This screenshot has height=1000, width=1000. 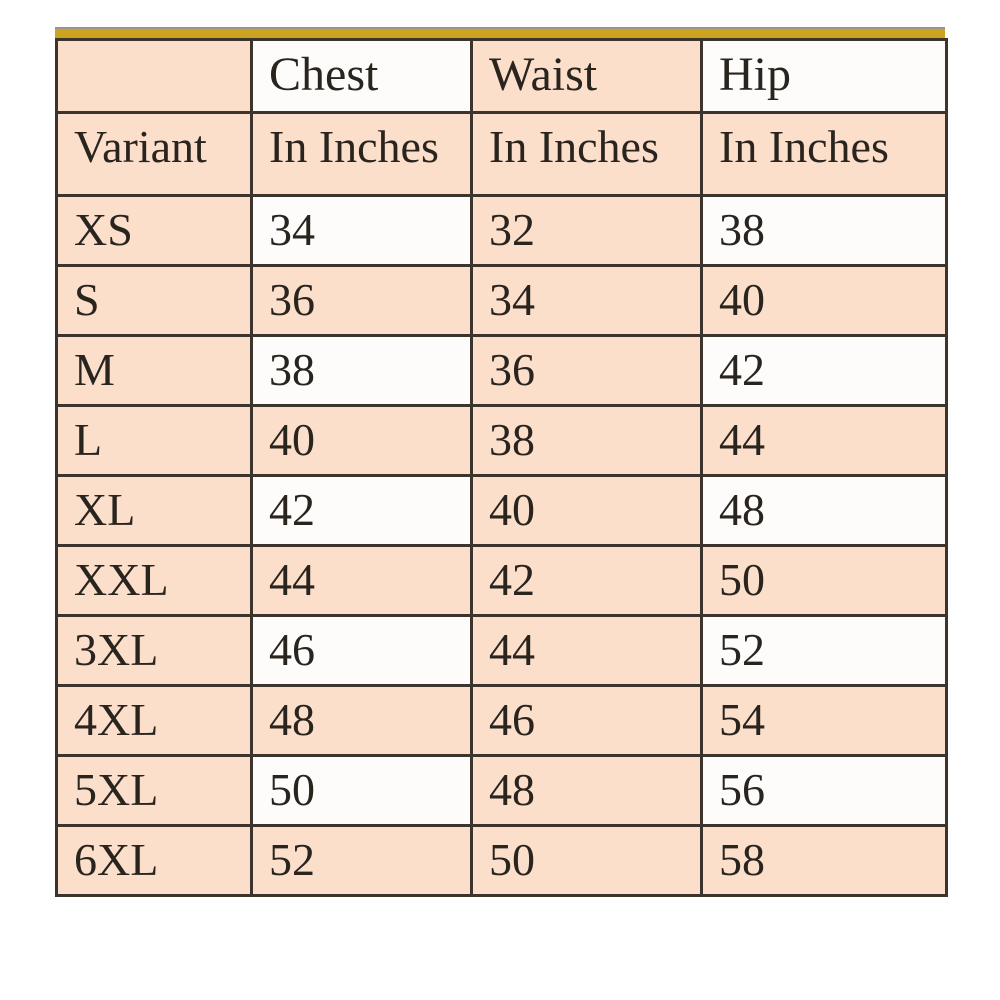 I want to click on waist-value-cell: 36, so click(x=586, y=370).